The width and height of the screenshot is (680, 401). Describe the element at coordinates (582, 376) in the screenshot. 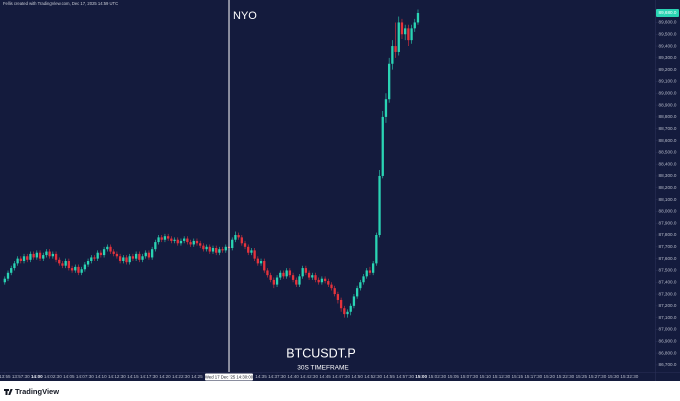

I see `x-tick-label: 15:25` at that location.